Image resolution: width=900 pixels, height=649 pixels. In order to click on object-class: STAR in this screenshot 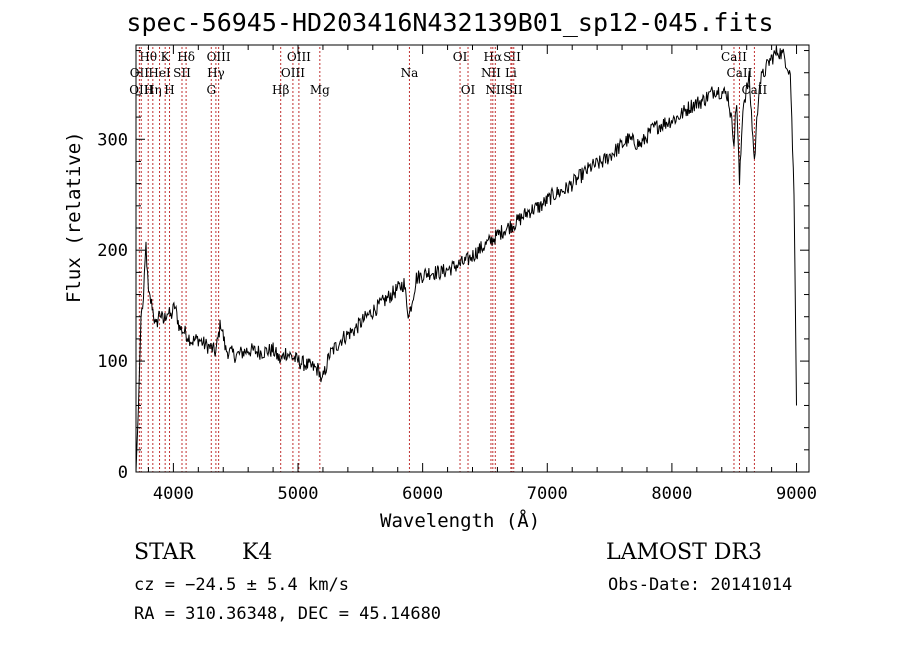, I will do `click(164, 552)`.